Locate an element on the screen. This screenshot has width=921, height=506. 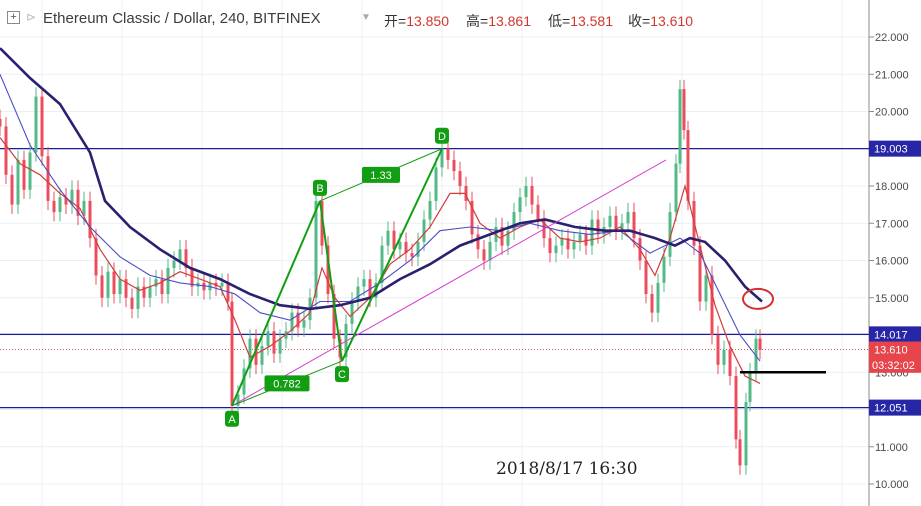
pattern-point-label: D is located at coordinates (442, 137).